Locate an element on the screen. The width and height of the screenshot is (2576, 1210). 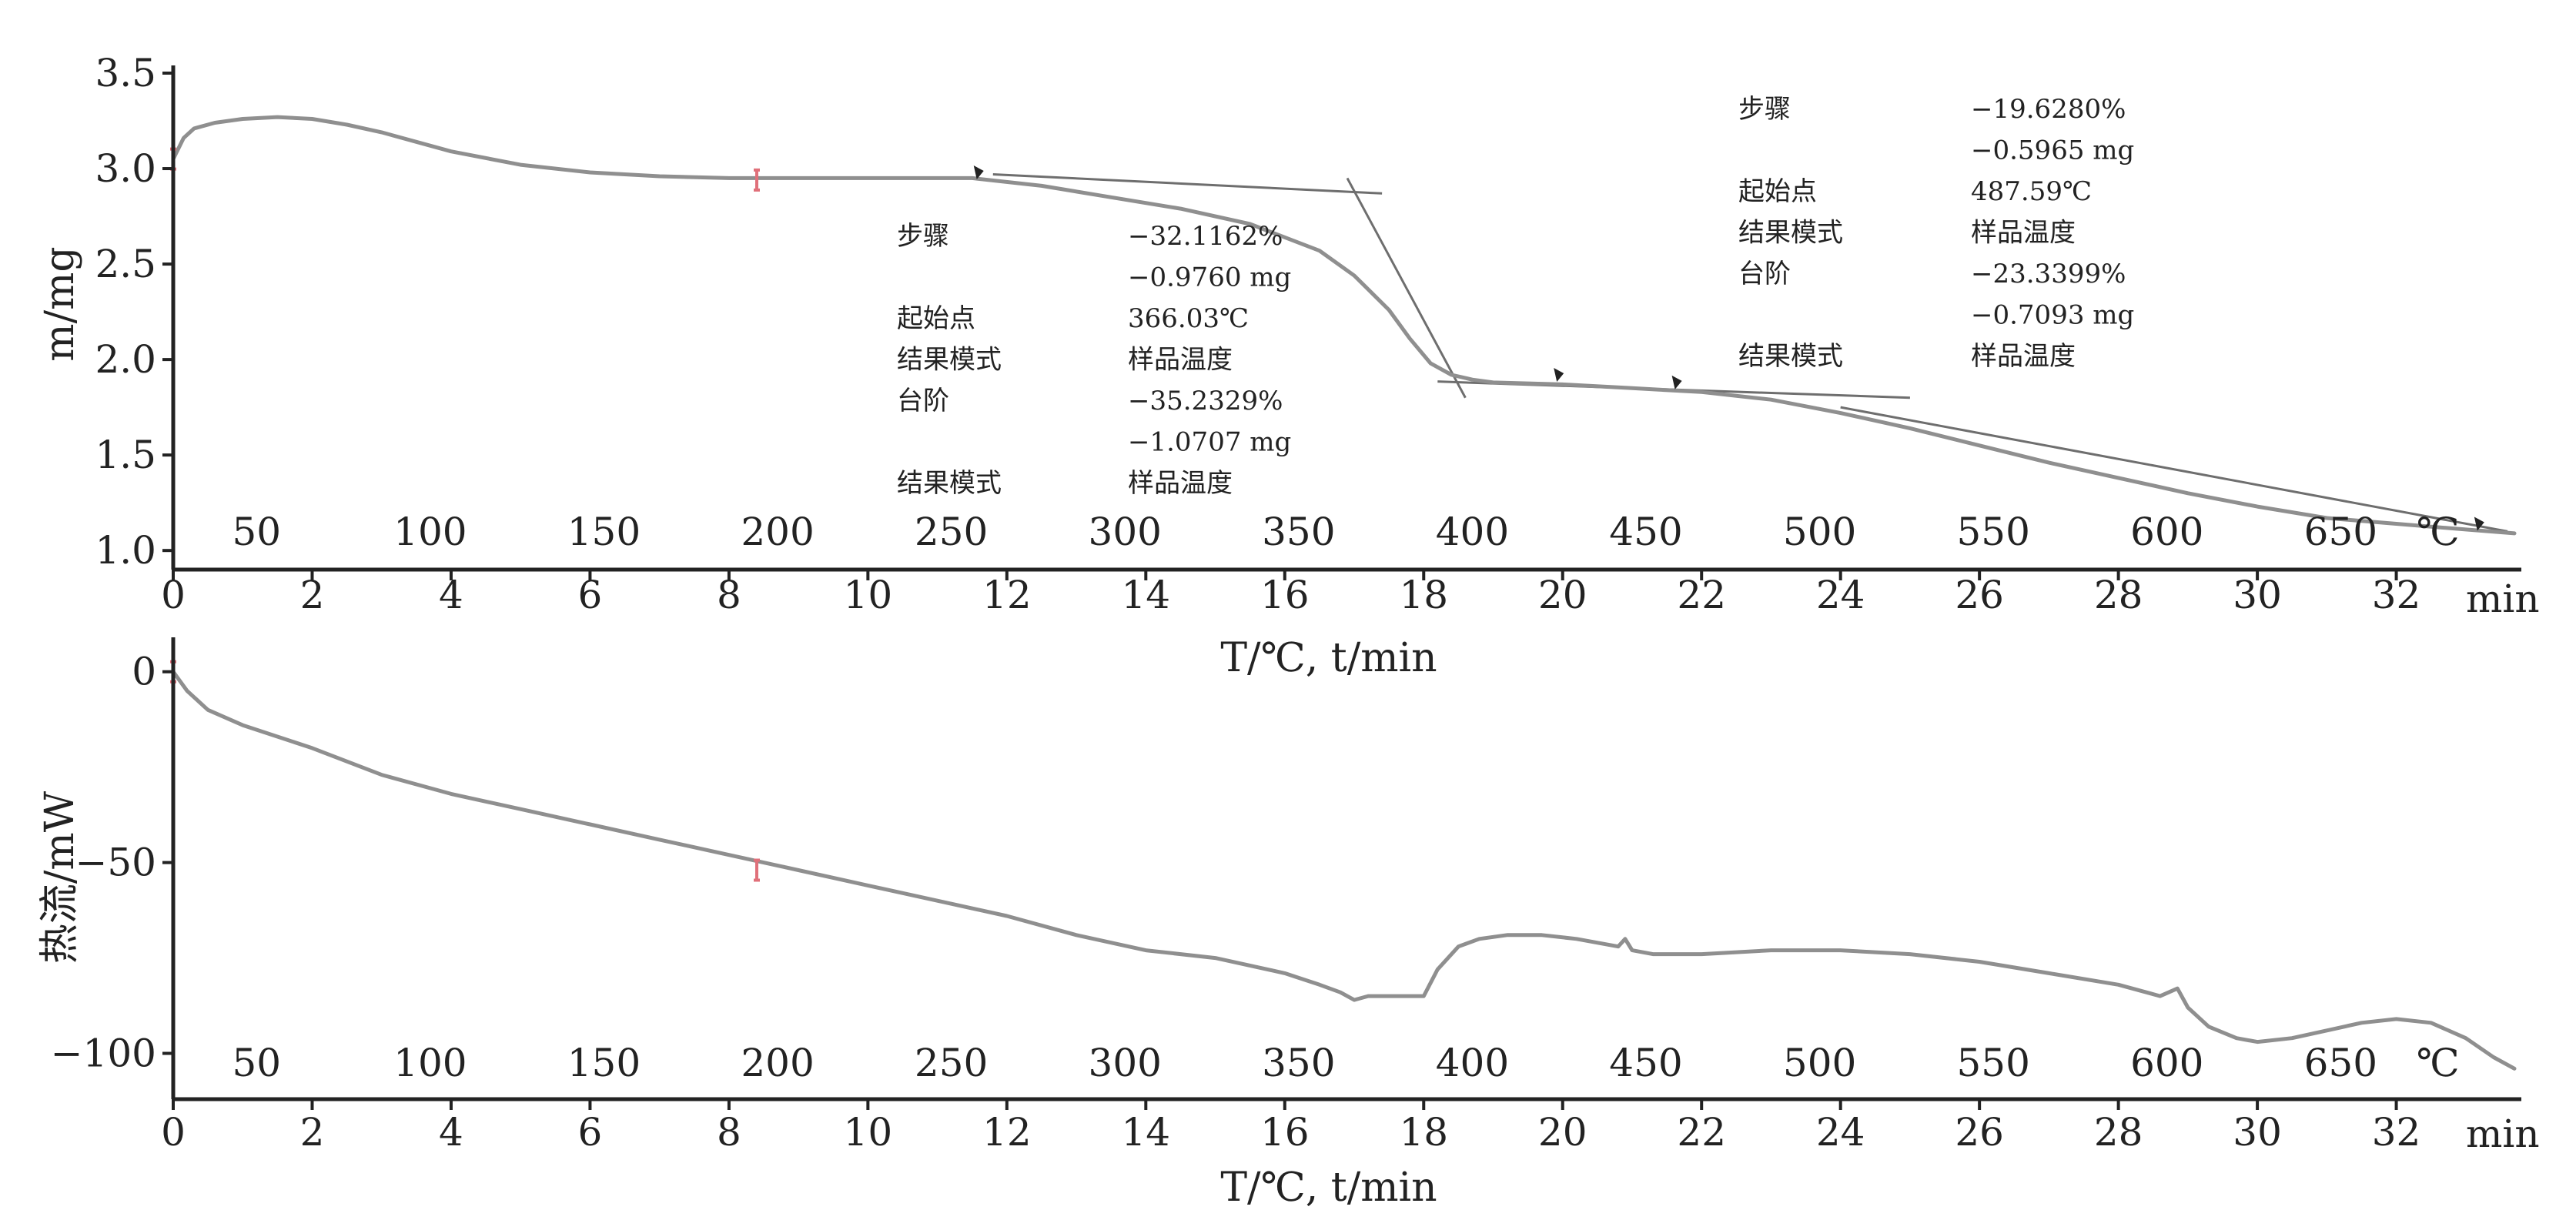
heat-flow-x-tick-label: 8 is located at coordinates (729, 1132).